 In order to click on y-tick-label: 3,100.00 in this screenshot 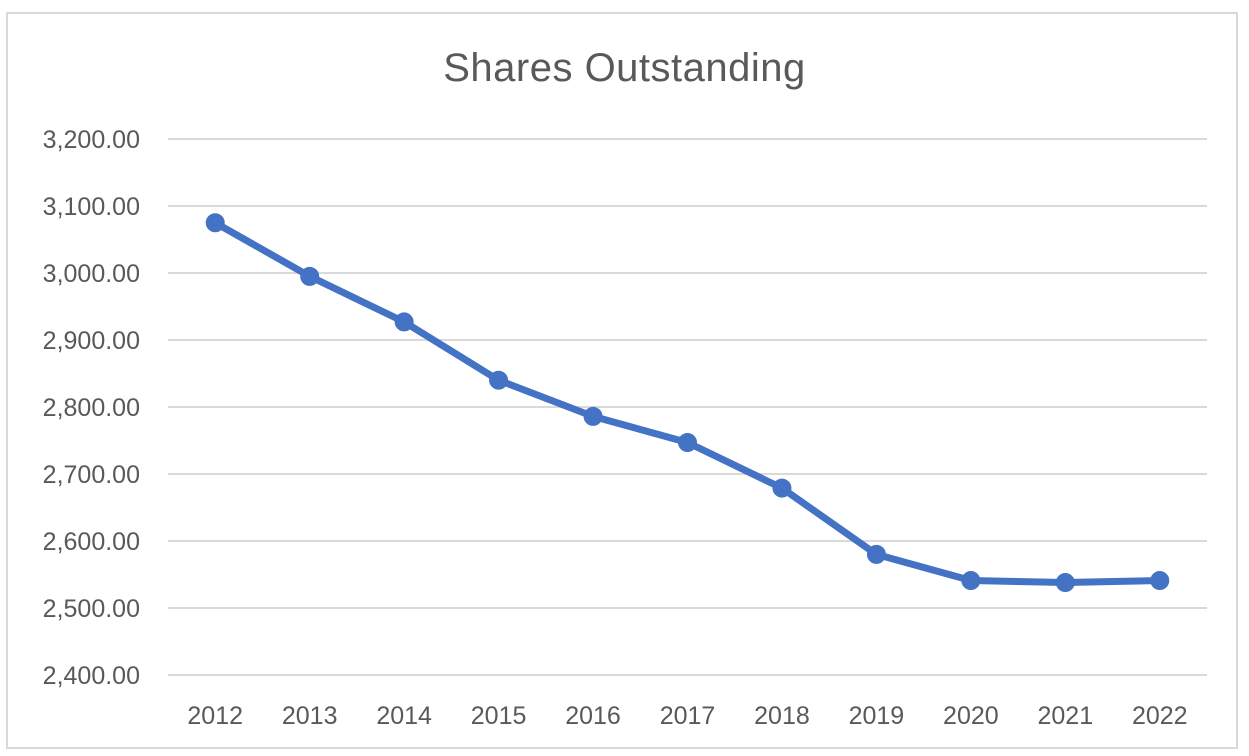, I will do `click(91, 207)`.